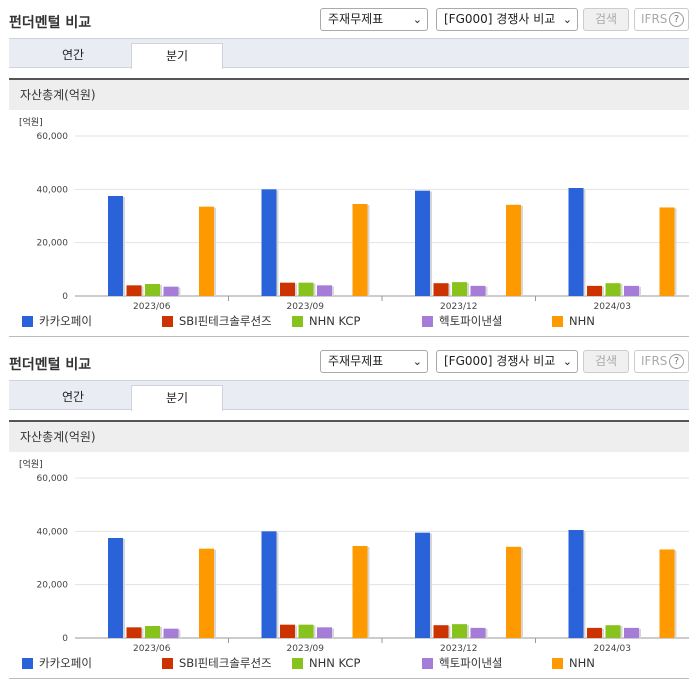 This screenshot has width=696, height=684. What do you see at coordinates (65, 321) in the screenshot?
I see `legend-label: 카카오페이` at bounding box center [65, 321].